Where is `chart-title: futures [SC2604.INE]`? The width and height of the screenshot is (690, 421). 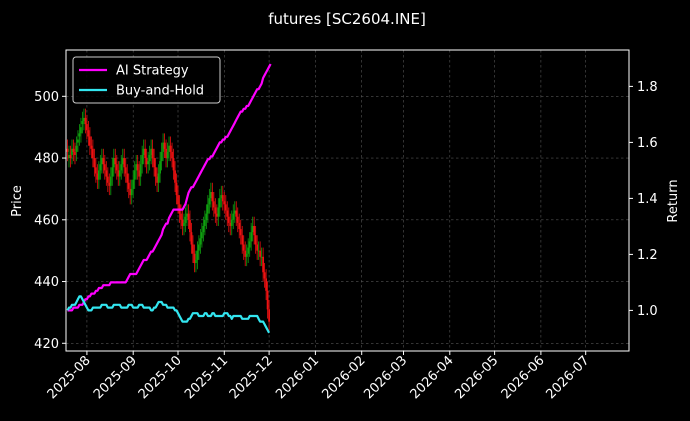
chart-title: futures [SC2604.INE] is located at coordinates (347, 19).